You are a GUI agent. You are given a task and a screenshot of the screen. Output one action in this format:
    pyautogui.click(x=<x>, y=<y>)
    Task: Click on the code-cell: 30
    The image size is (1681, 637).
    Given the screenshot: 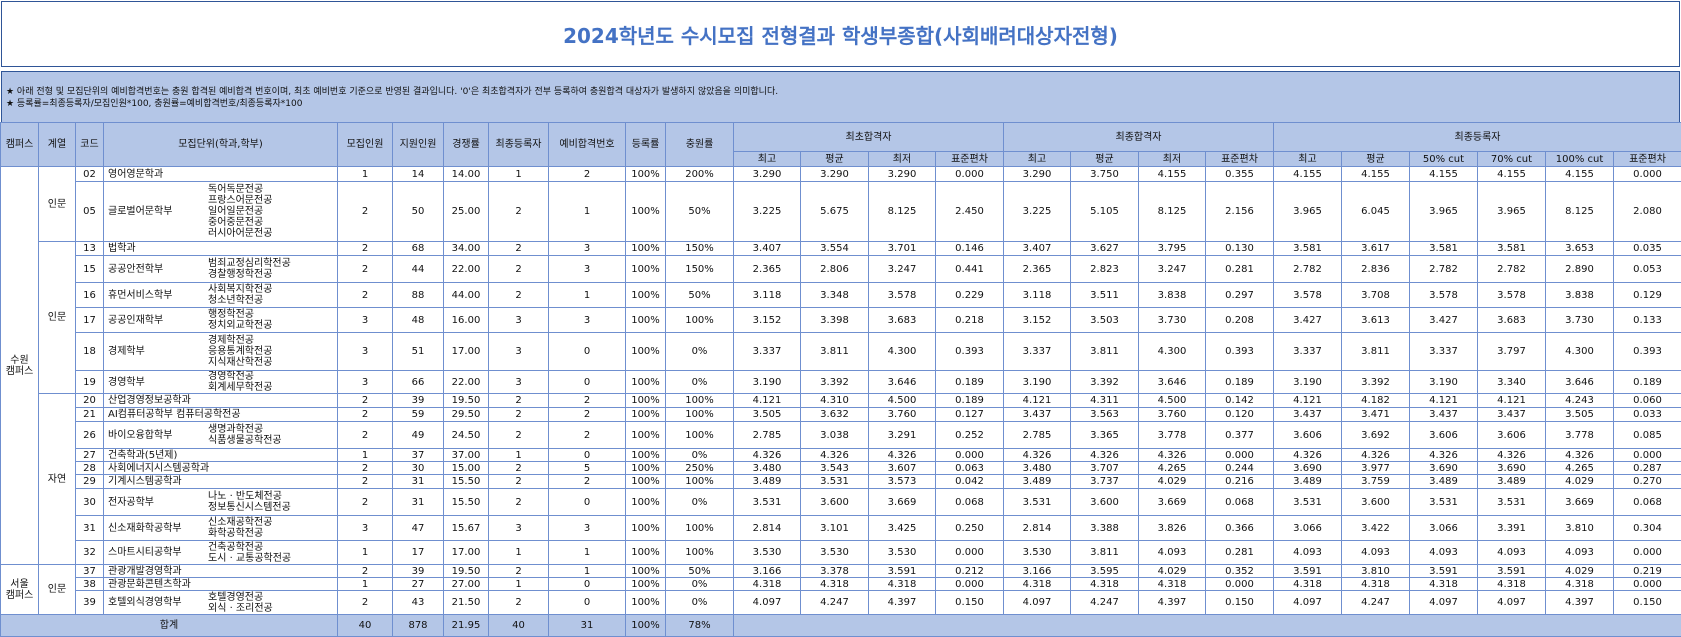 What is the action you would take?
    pyautogui.click(x=90, y=502)
    